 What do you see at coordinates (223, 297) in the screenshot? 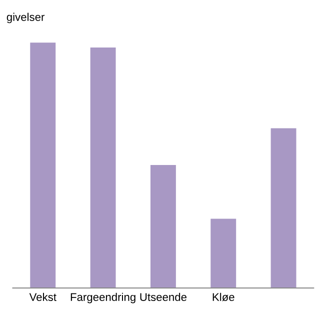
I see `x-tick-label: Kløe` at bounding box center [223, 297].